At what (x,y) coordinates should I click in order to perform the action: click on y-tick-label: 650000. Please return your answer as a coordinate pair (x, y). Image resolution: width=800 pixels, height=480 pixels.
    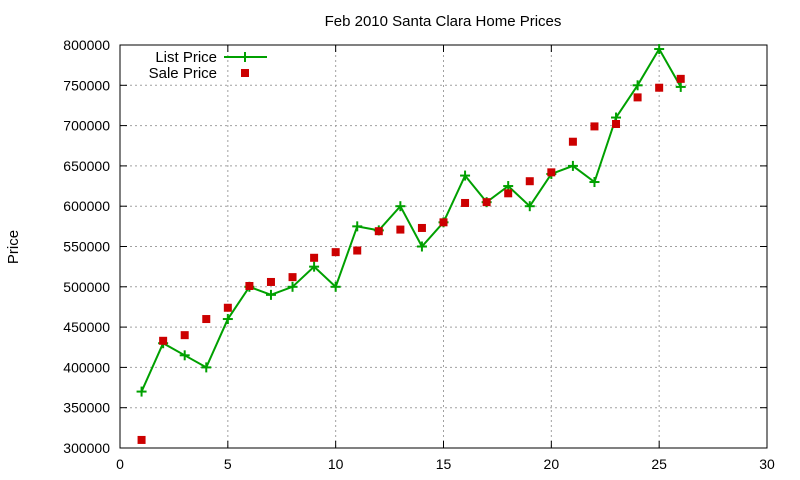
    Looking at the image, I should click on (86, 166).